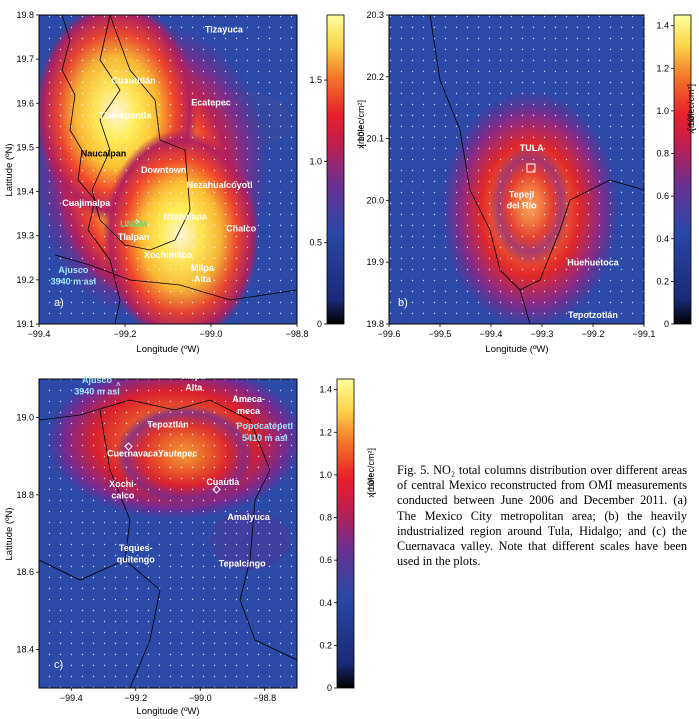 Image resolution: width=699 pixels, height=719 pixels. I want to click on y-tick-label: 18.4, so click(25, 649).